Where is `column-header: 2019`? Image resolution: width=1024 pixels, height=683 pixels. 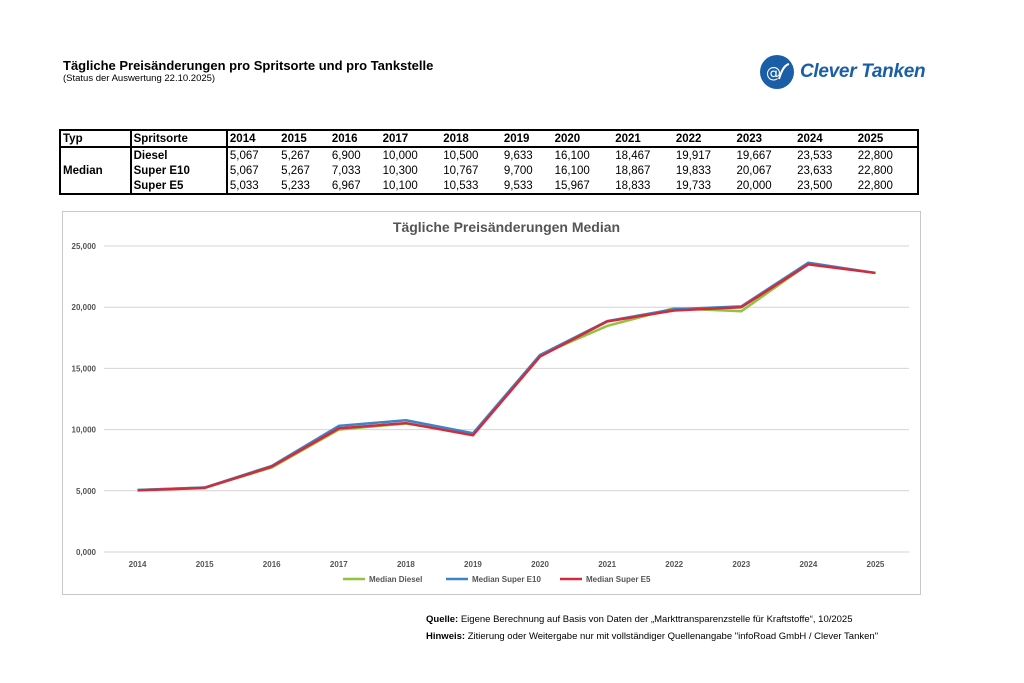 column-header: 2019 is located at coordinates (527, 139).